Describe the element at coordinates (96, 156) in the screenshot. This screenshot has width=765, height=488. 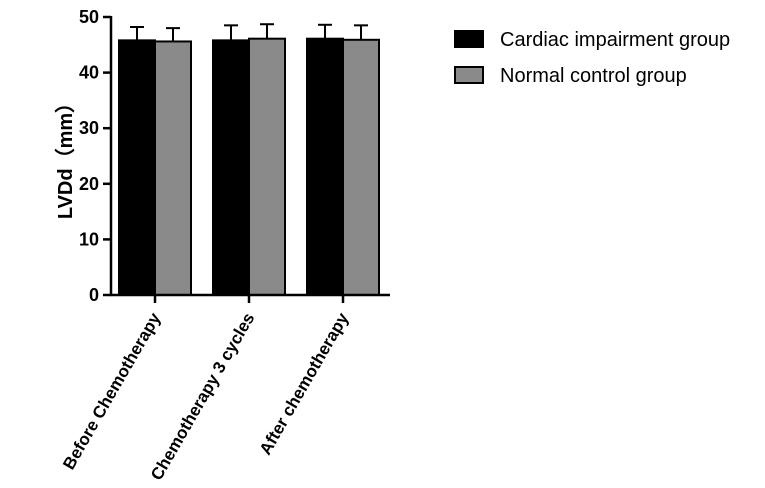
I see `y-axis: 0 10 20 30 40 50` at that location.